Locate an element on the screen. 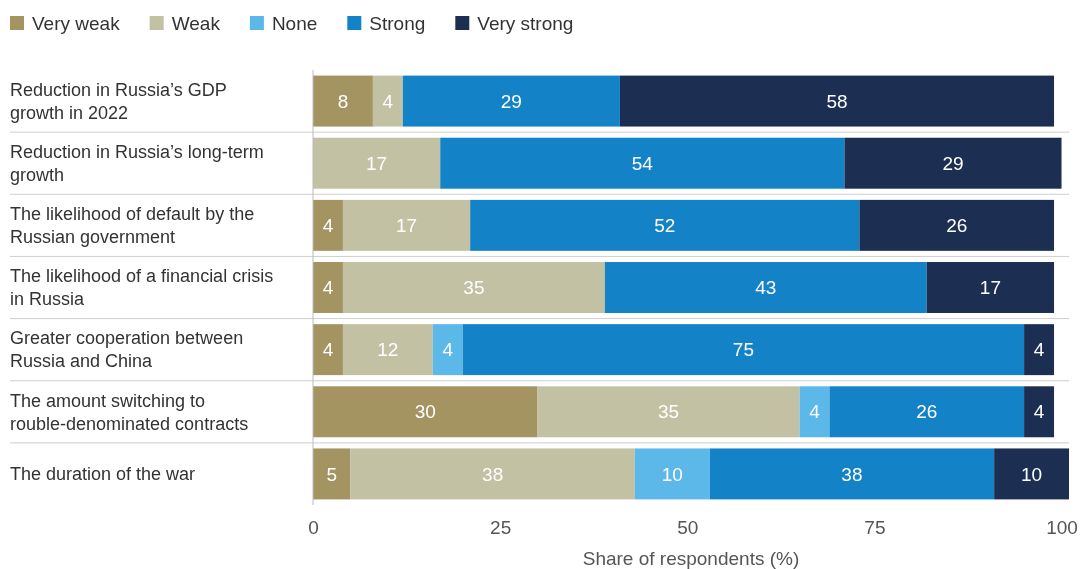 Image resolution: width=1089 pixels, height=569 pixels. data-label: 12 is located at coordinates (388, 350).